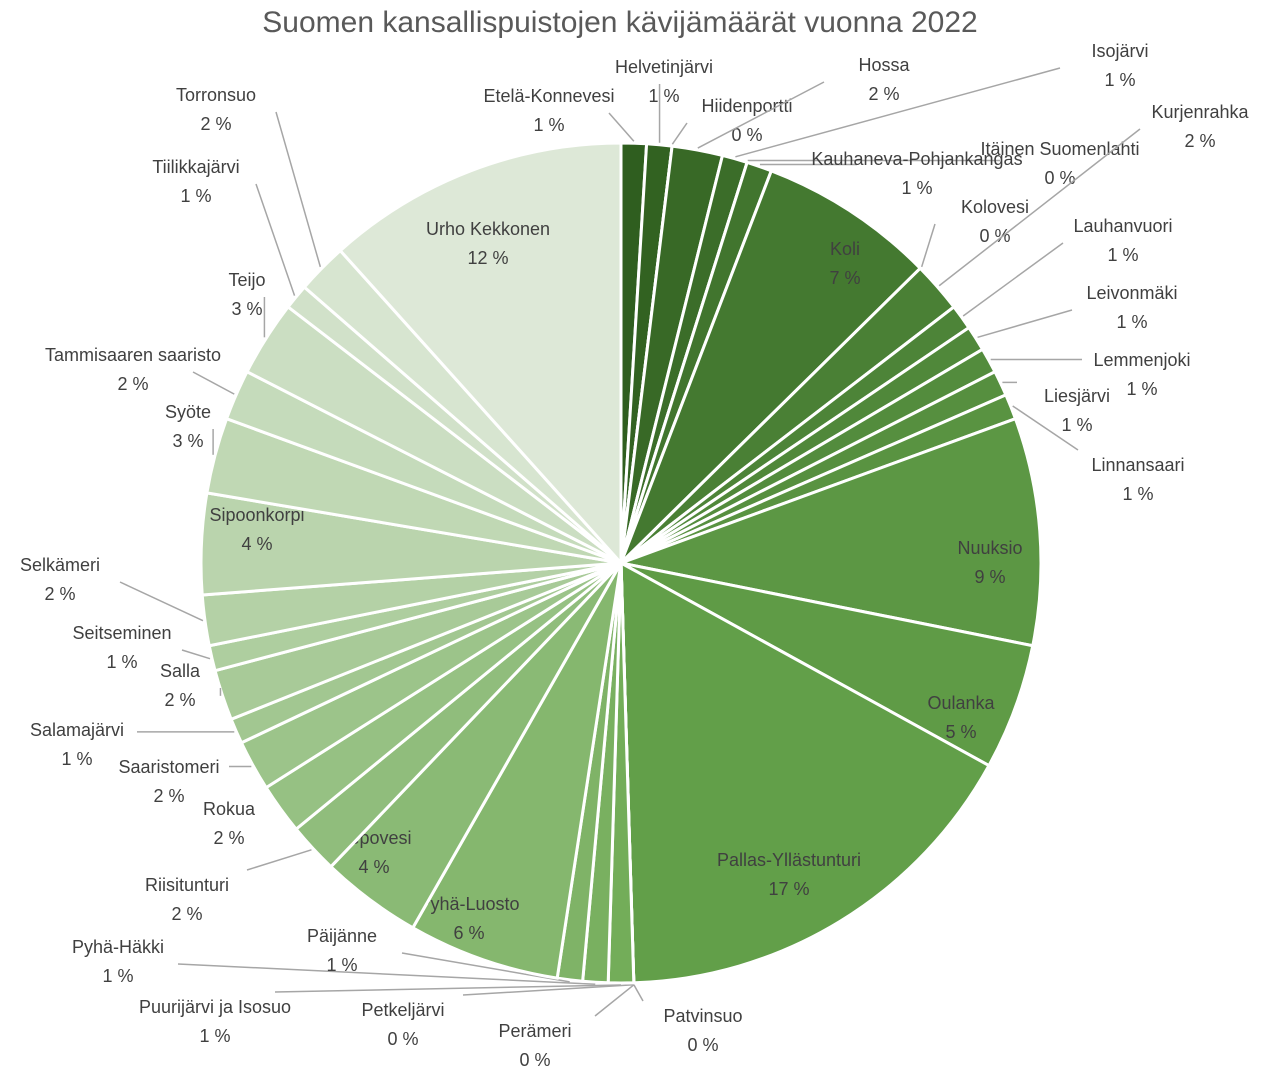 The image size is (1269, 1074). I want to click on slice-label: Seitseminen, so click(121, 633).